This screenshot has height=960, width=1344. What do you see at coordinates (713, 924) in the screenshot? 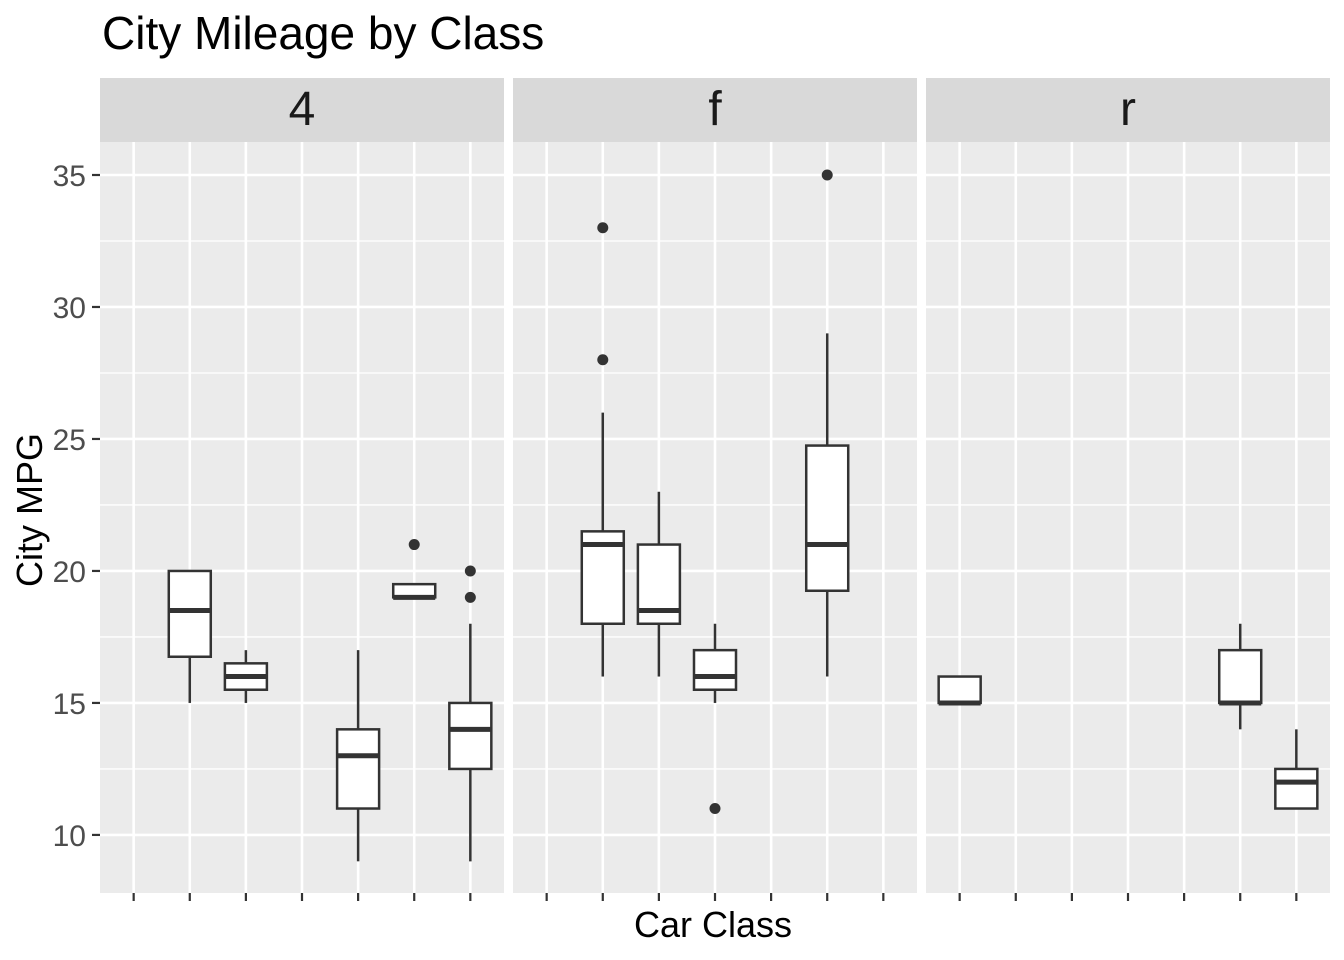
I see `x-axis-title: Car Class` at bounding box center [713, 924].